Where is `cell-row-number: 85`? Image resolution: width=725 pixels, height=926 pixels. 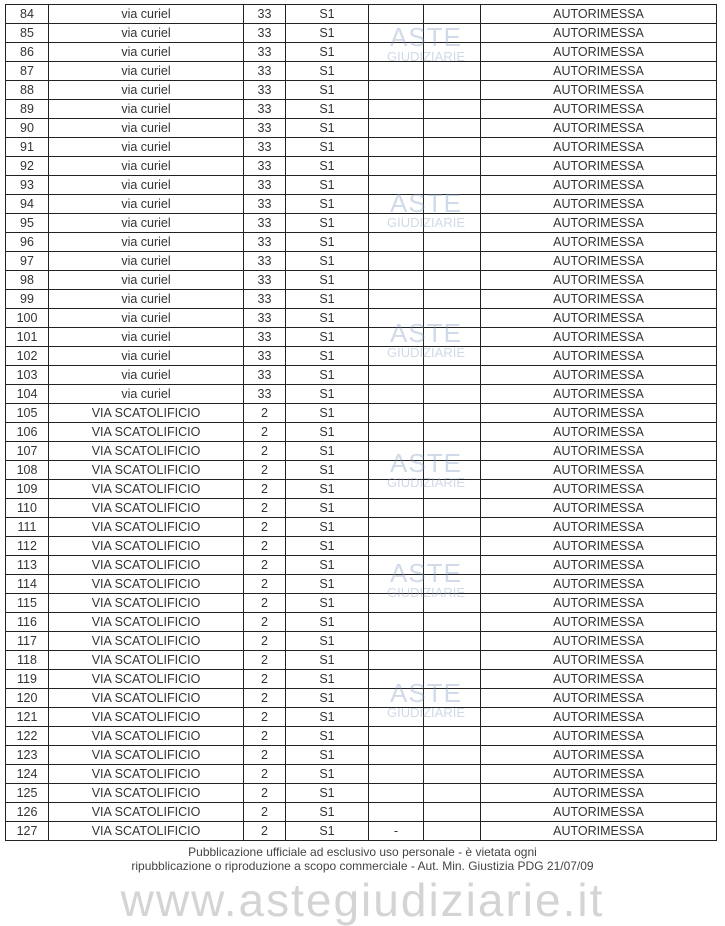 cell-row-number: 85 is located at coordinates (27, 33).